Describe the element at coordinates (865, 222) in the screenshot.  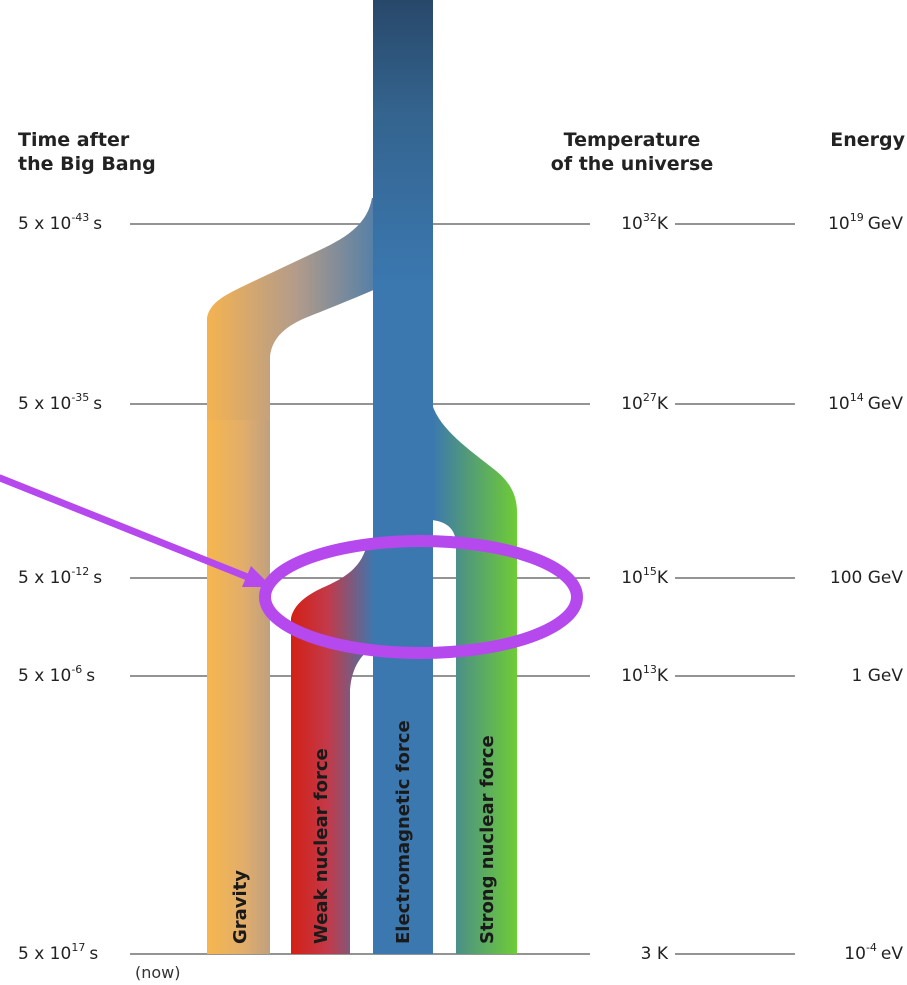
I see `energy-label-0: 1019 GeV` at that location.